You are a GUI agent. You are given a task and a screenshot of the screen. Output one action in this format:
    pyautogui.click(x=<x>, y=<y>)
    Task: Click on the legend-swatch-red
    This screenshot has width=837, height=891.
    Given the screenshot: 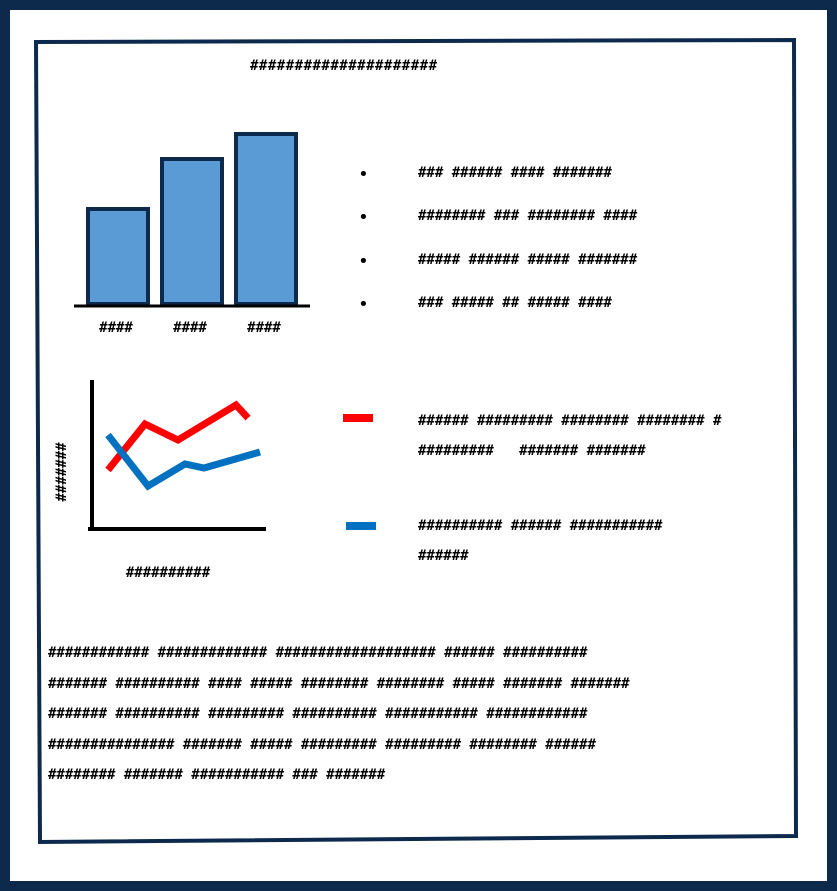 What is the action you would take?
    pyautogui.click(x=358, y=418)
    